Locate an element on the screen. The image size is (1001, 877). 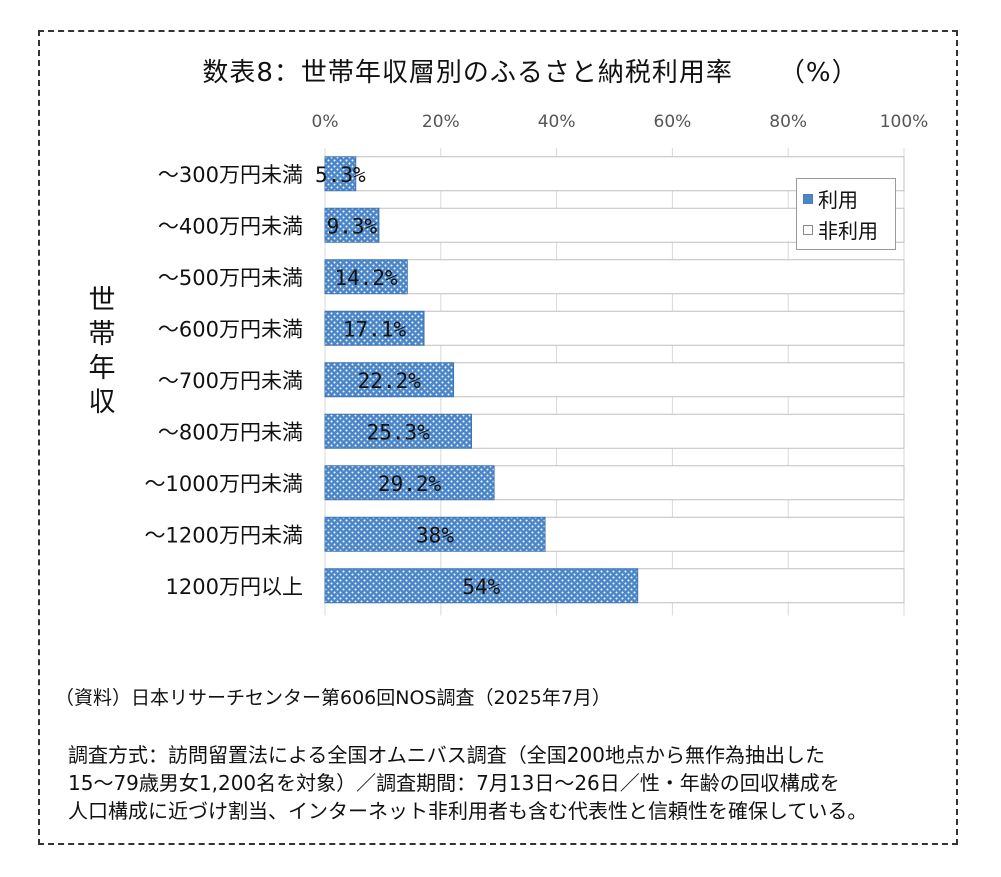
note-line: 人口構成に近づけ割当、インターネット非利用者も含む代表性と信頼性を確保している。 is located at coordinates (468, 811).